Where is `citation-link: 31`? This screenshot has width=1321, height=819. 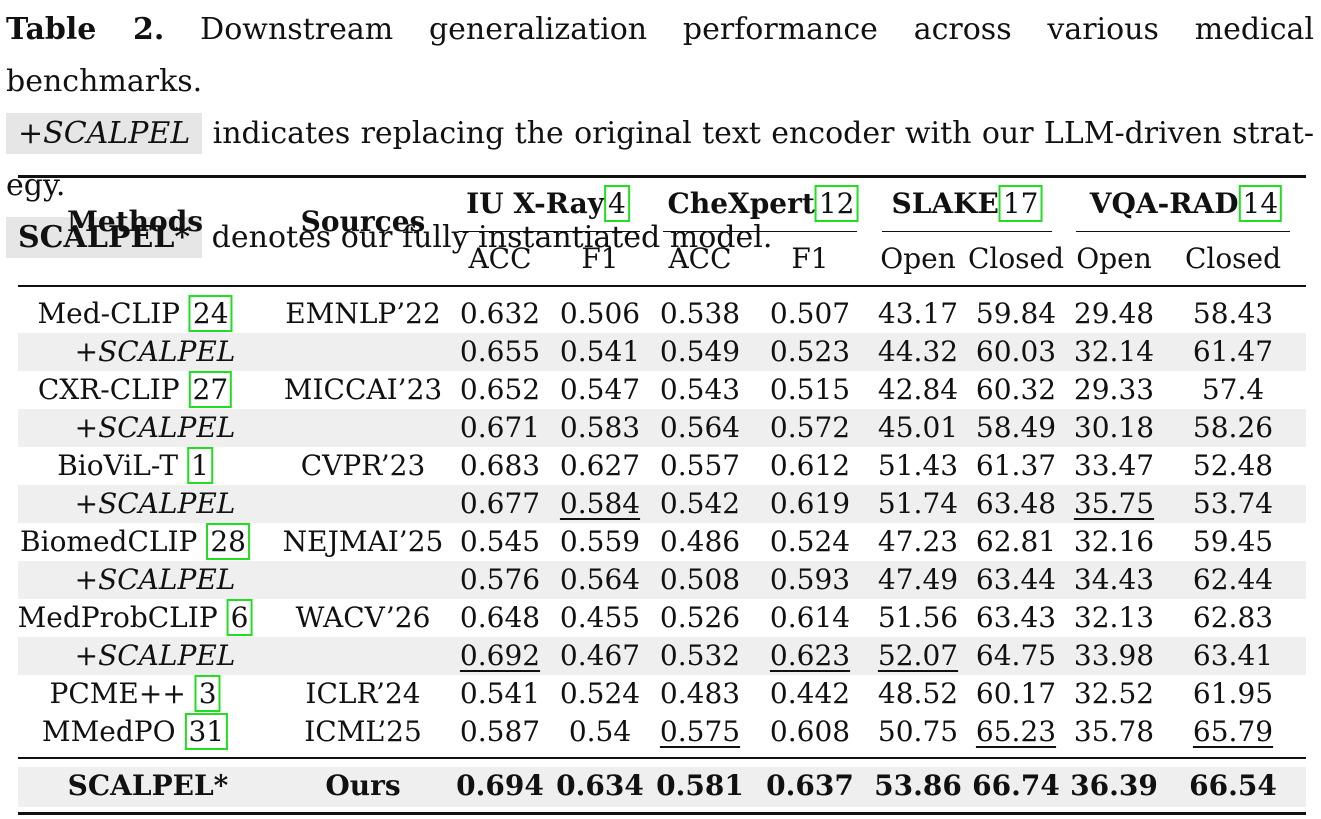 citation-link: 31 is located at coordinates (206, 731).